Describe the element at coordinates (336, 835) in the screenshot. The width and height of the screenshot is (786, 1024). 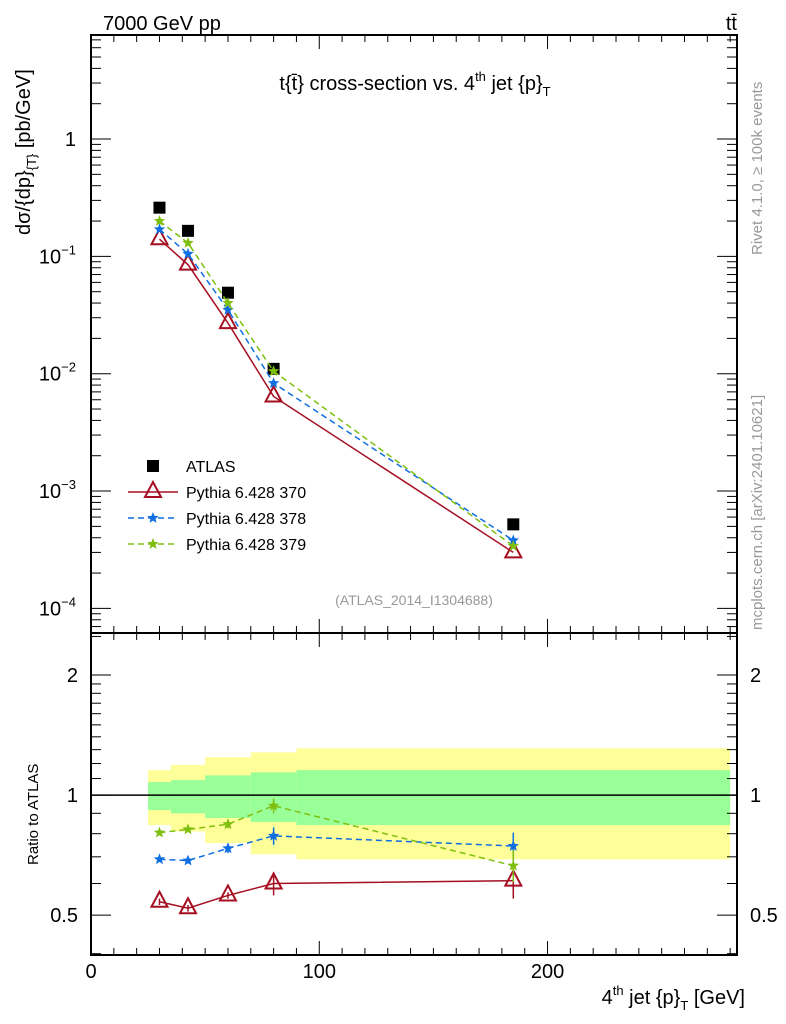
I see `pythia-6-428-379-ratio-line` at that location.